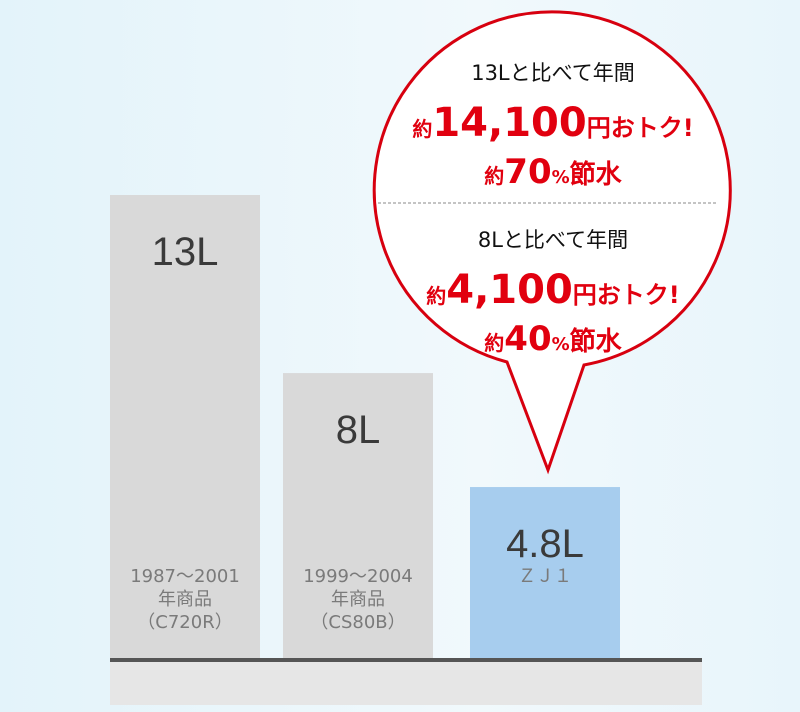 The image size is (800, 712). I want to click on callout-savings: 約14,100円おトク!, so click(552, 123).